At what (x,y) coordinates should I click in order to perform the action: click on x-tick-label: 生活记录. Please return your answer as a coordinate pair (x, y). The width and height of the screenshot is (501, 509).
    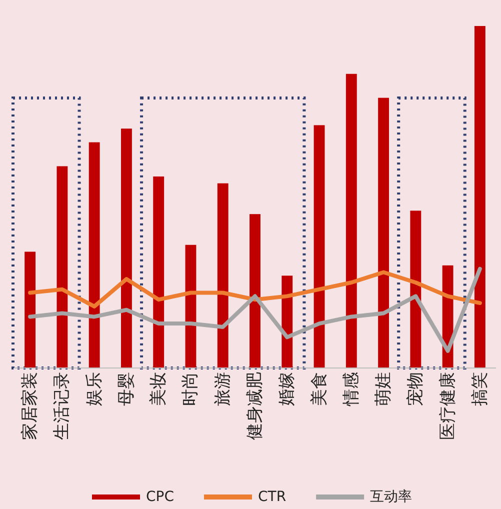
    Looking at the image, I should click on (62, 406).